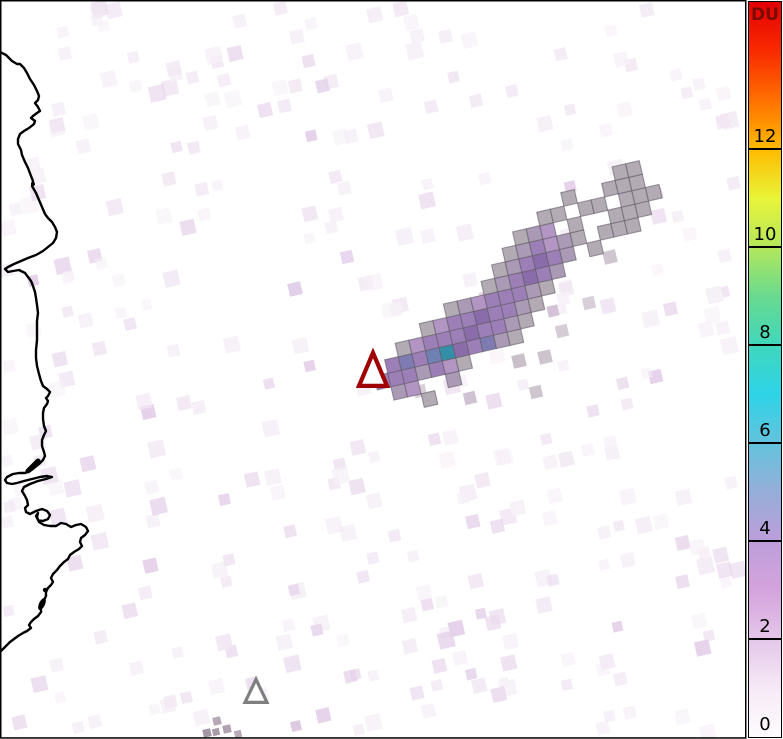  Describe the element at coordinates (765, 430) in the screenshot. I see `colorbar-tick-label: 6` at that location.